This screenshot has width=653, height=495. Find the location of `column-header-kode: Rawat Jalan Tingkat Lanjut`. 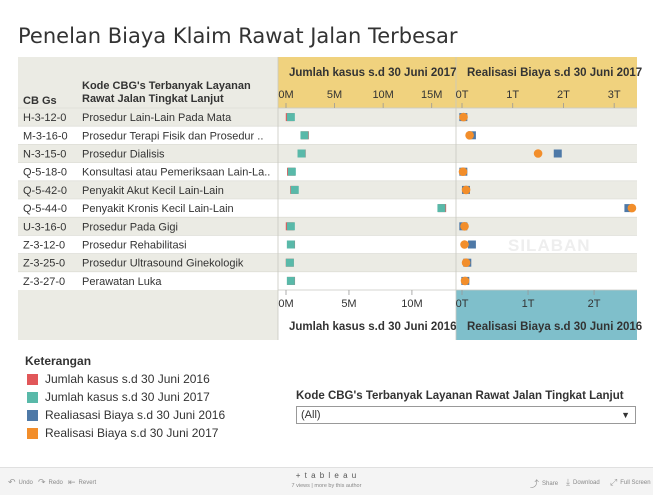

column-header-kode: Rawat Jalan Tingkat Lanjut is located at coordinates (153, 99).